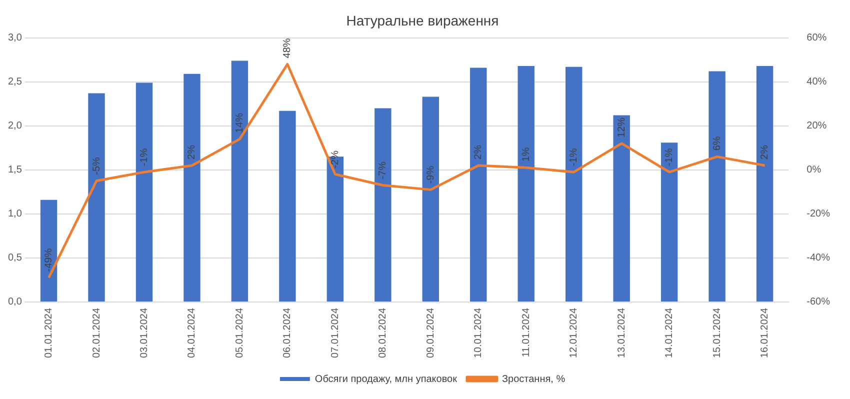 The width and height of the screenshot is (850, 399). I want to click on y2-tick-label: 20%, so click(816, 126).